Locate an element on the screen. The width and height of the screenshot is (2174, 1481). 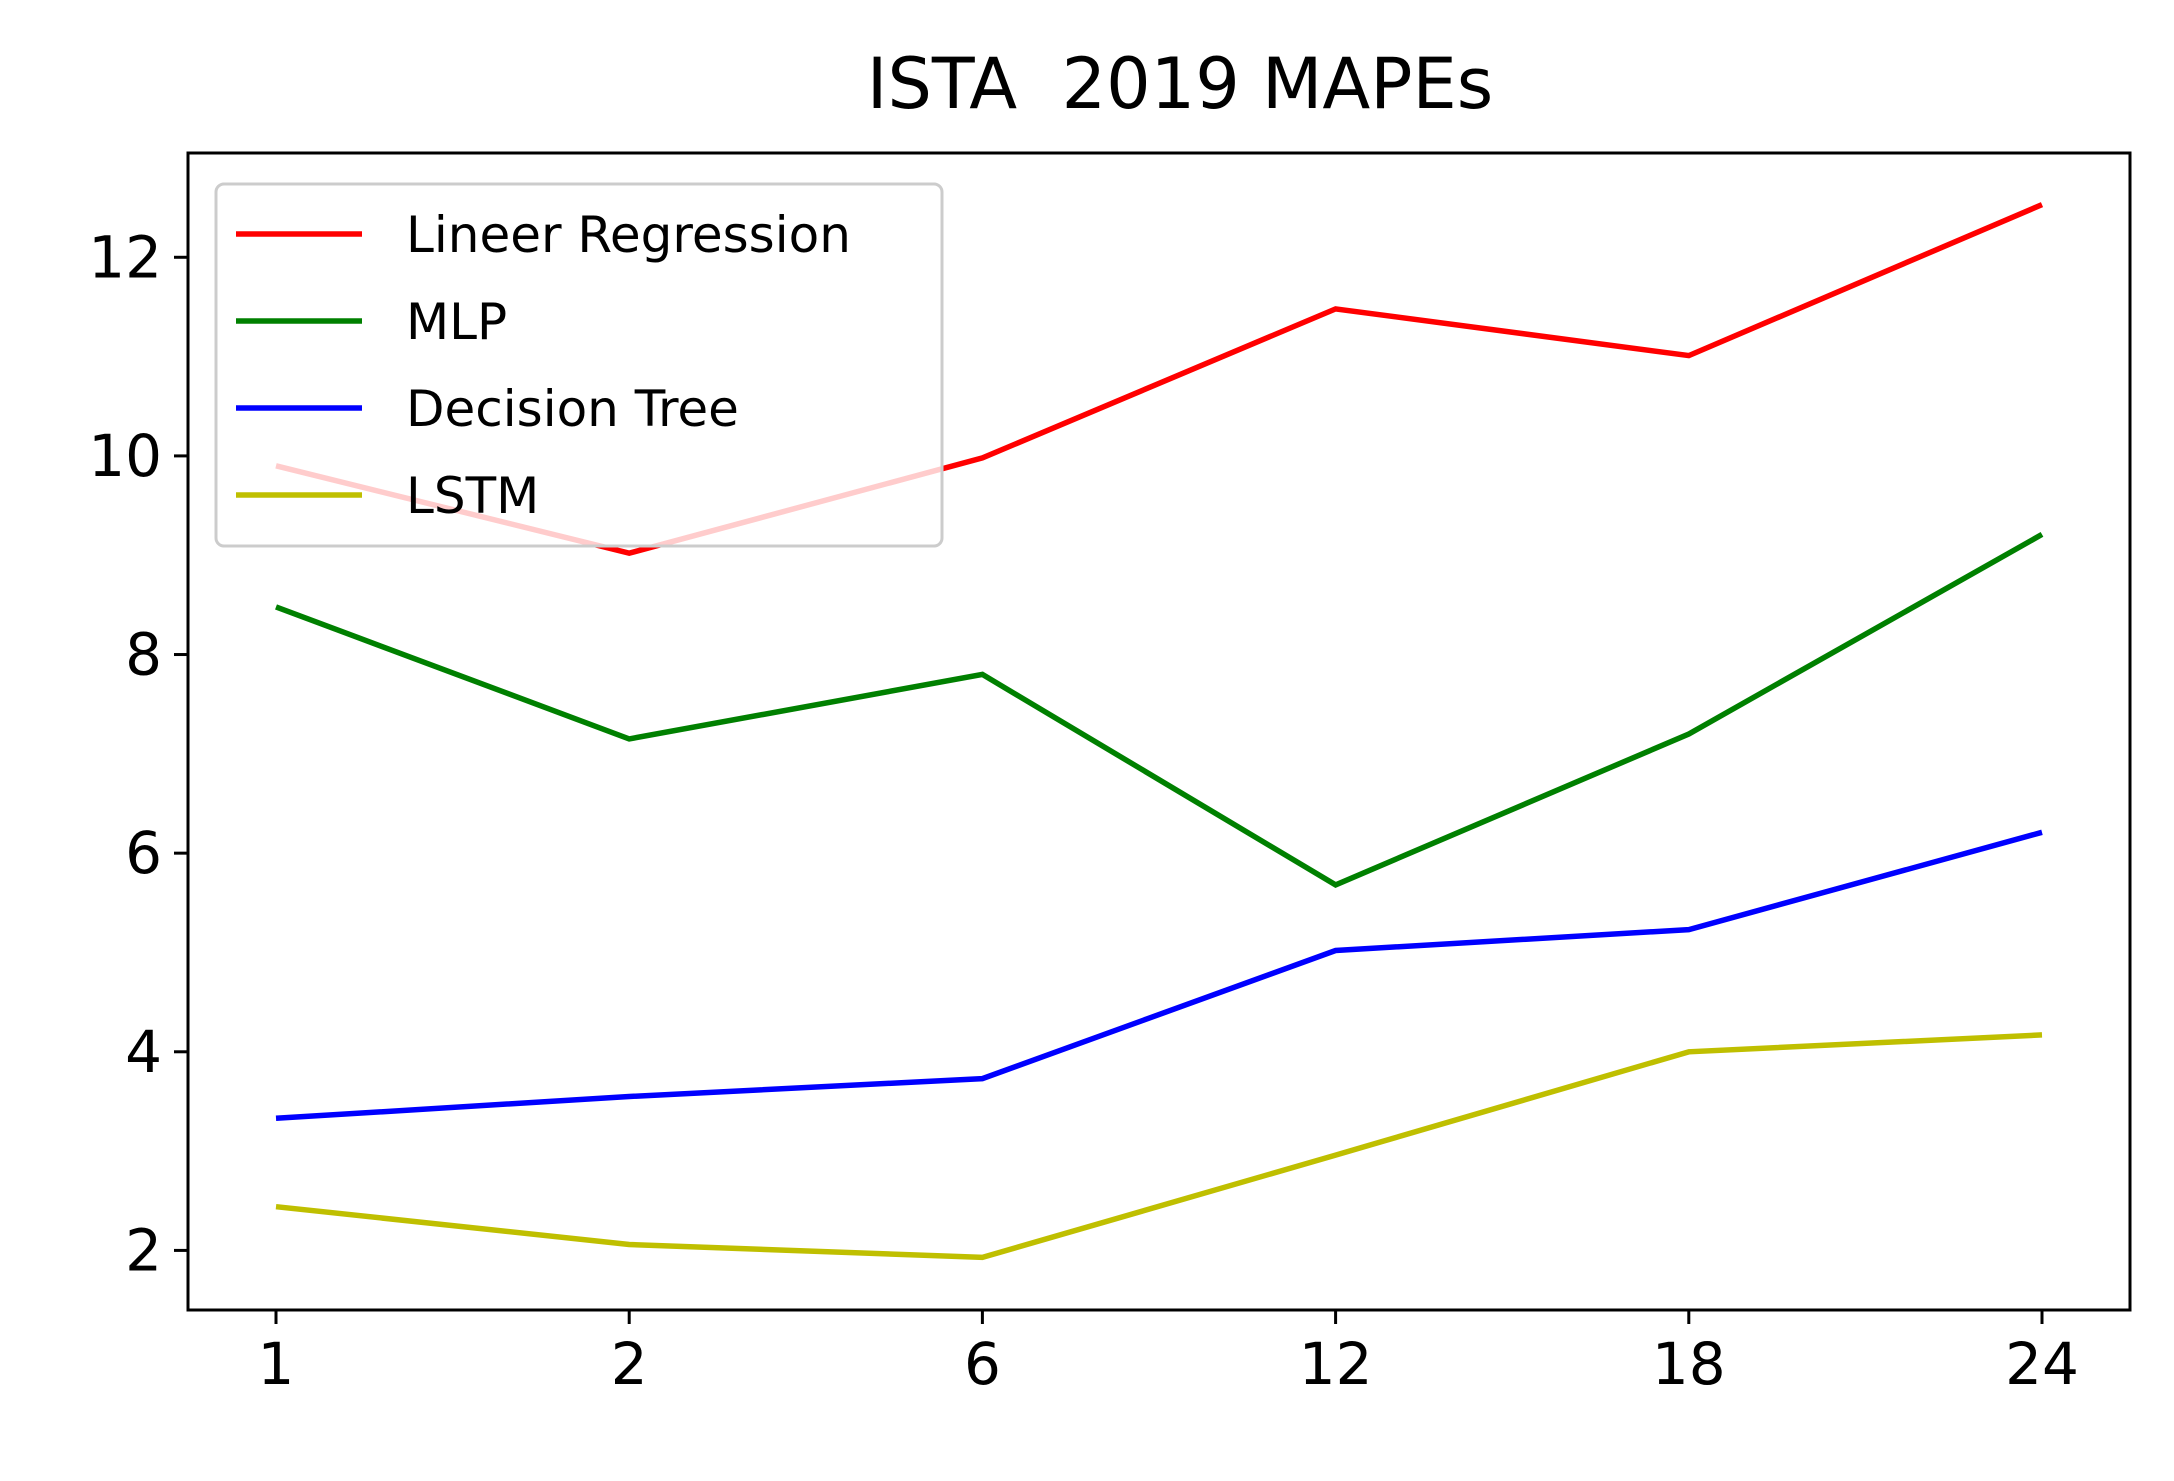
legend-box is located at coordinates (579, 365).